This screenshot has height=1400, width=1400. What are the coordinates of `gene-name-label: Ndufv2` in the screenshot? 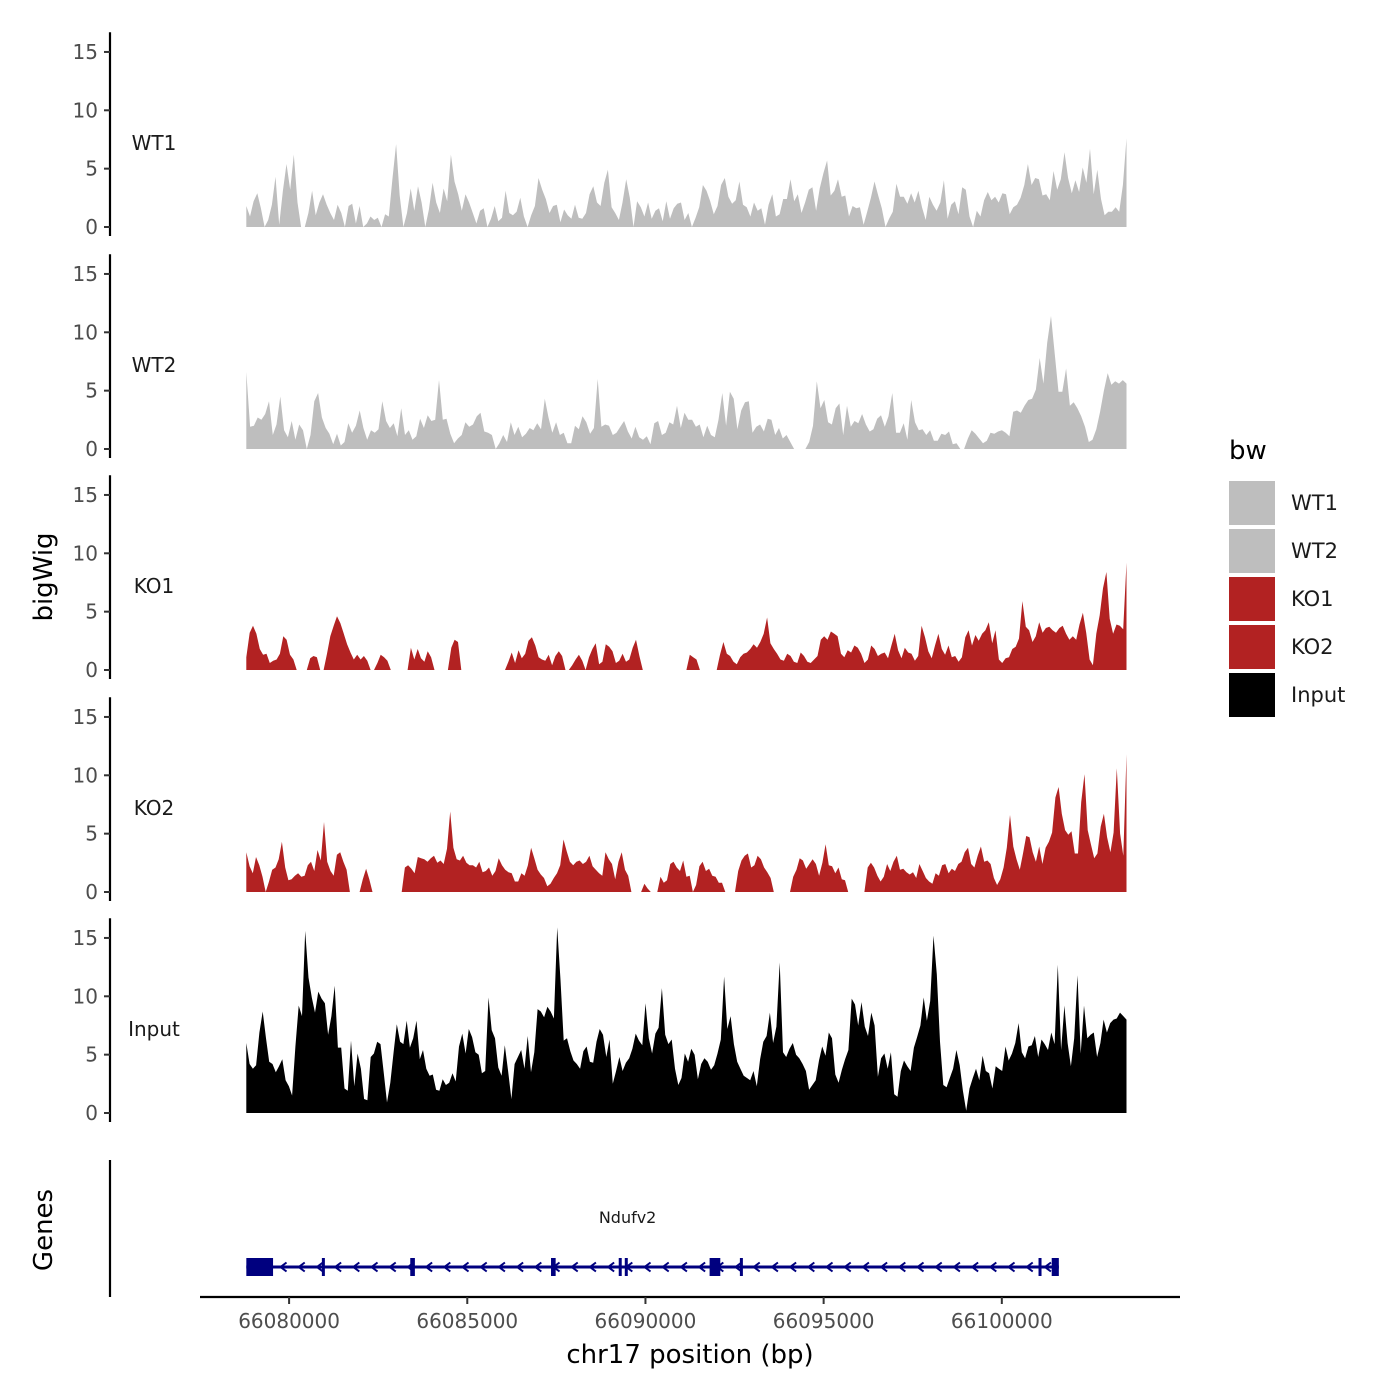 It's located at (628, 1217).